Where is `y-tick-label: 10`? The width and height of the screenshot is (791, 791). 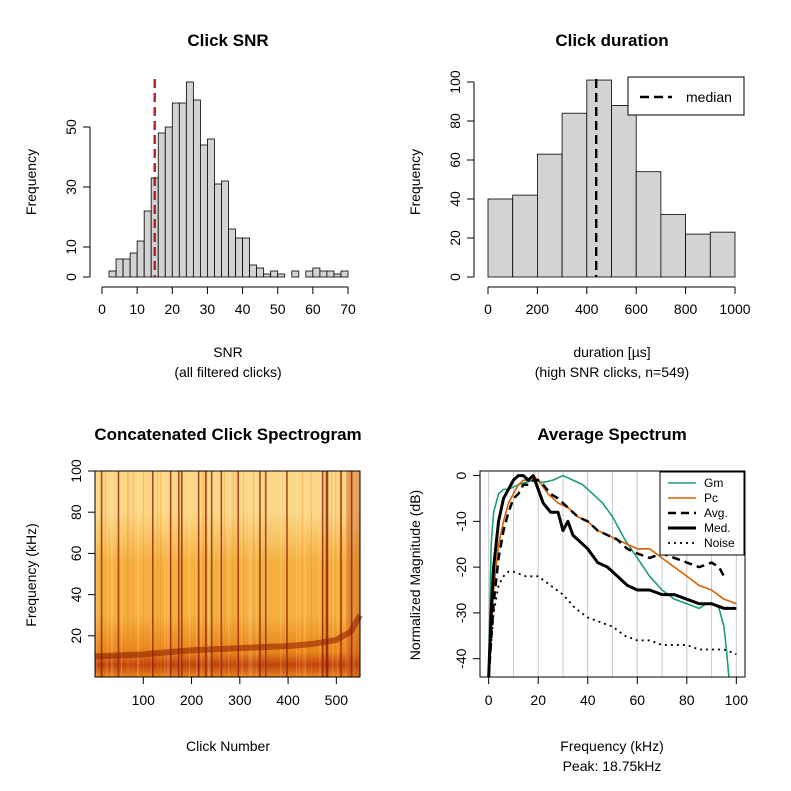
y-tick-label: 10 is located at coordinates (71, 247).